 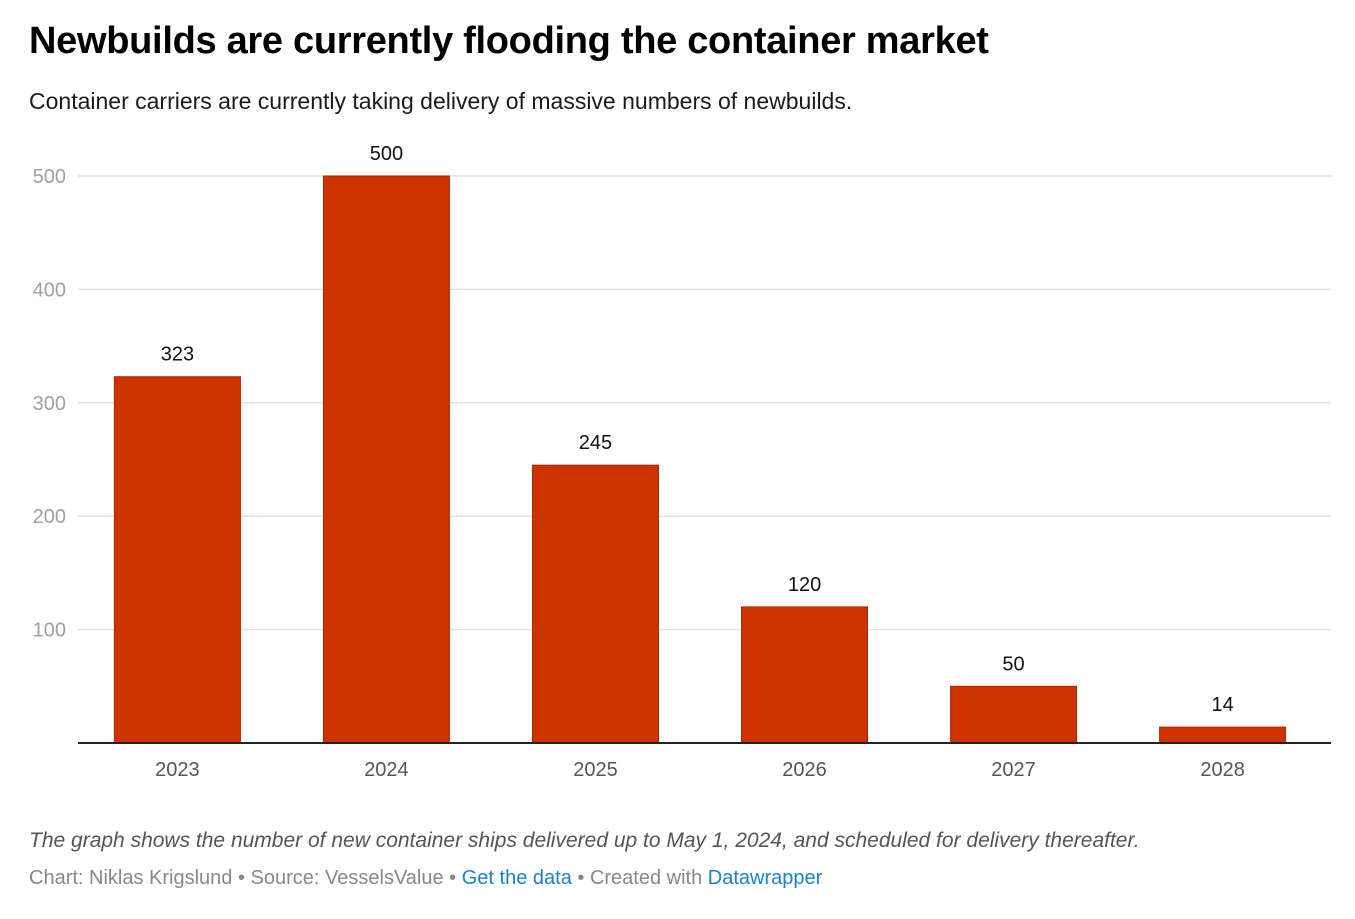 What do you see at coordinates (595, 443) in the screenshot?
I see `data-label: 245` at bounding box center [595, 443].